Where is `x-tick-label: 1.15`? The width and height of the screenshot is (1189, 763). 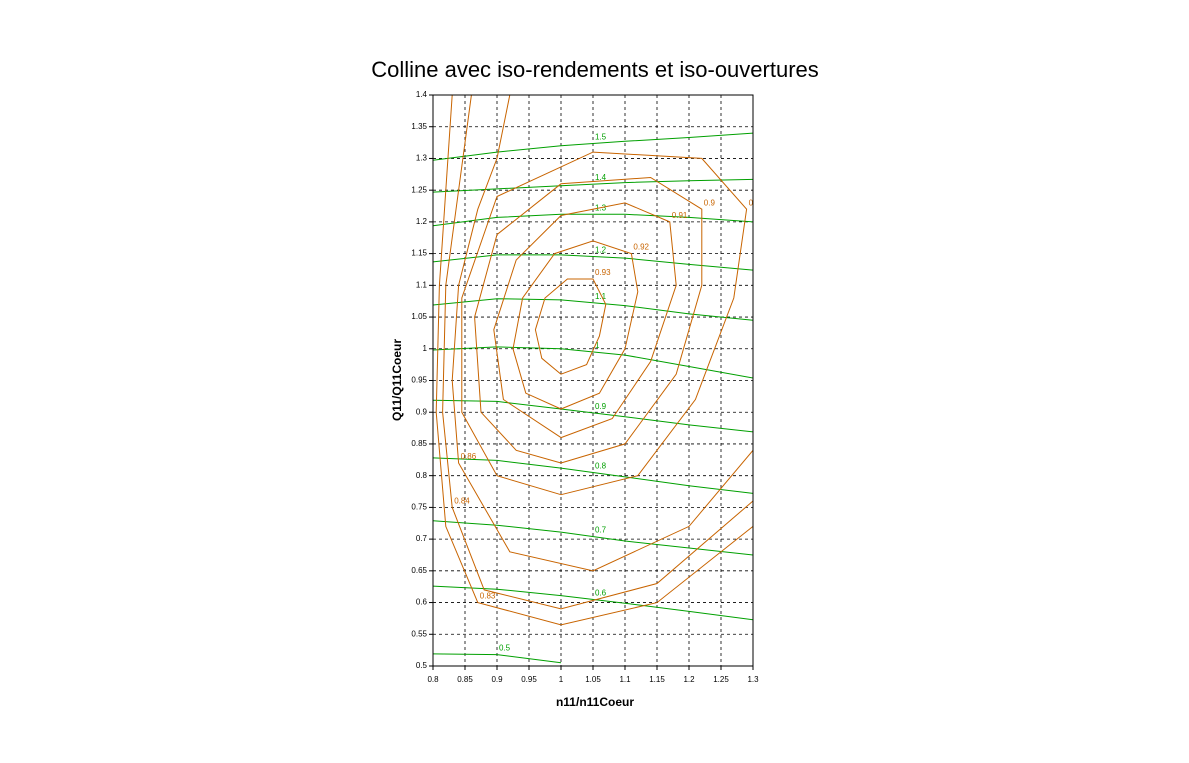 x-tick-label: 1.15 is located at coordinates (657, 679).